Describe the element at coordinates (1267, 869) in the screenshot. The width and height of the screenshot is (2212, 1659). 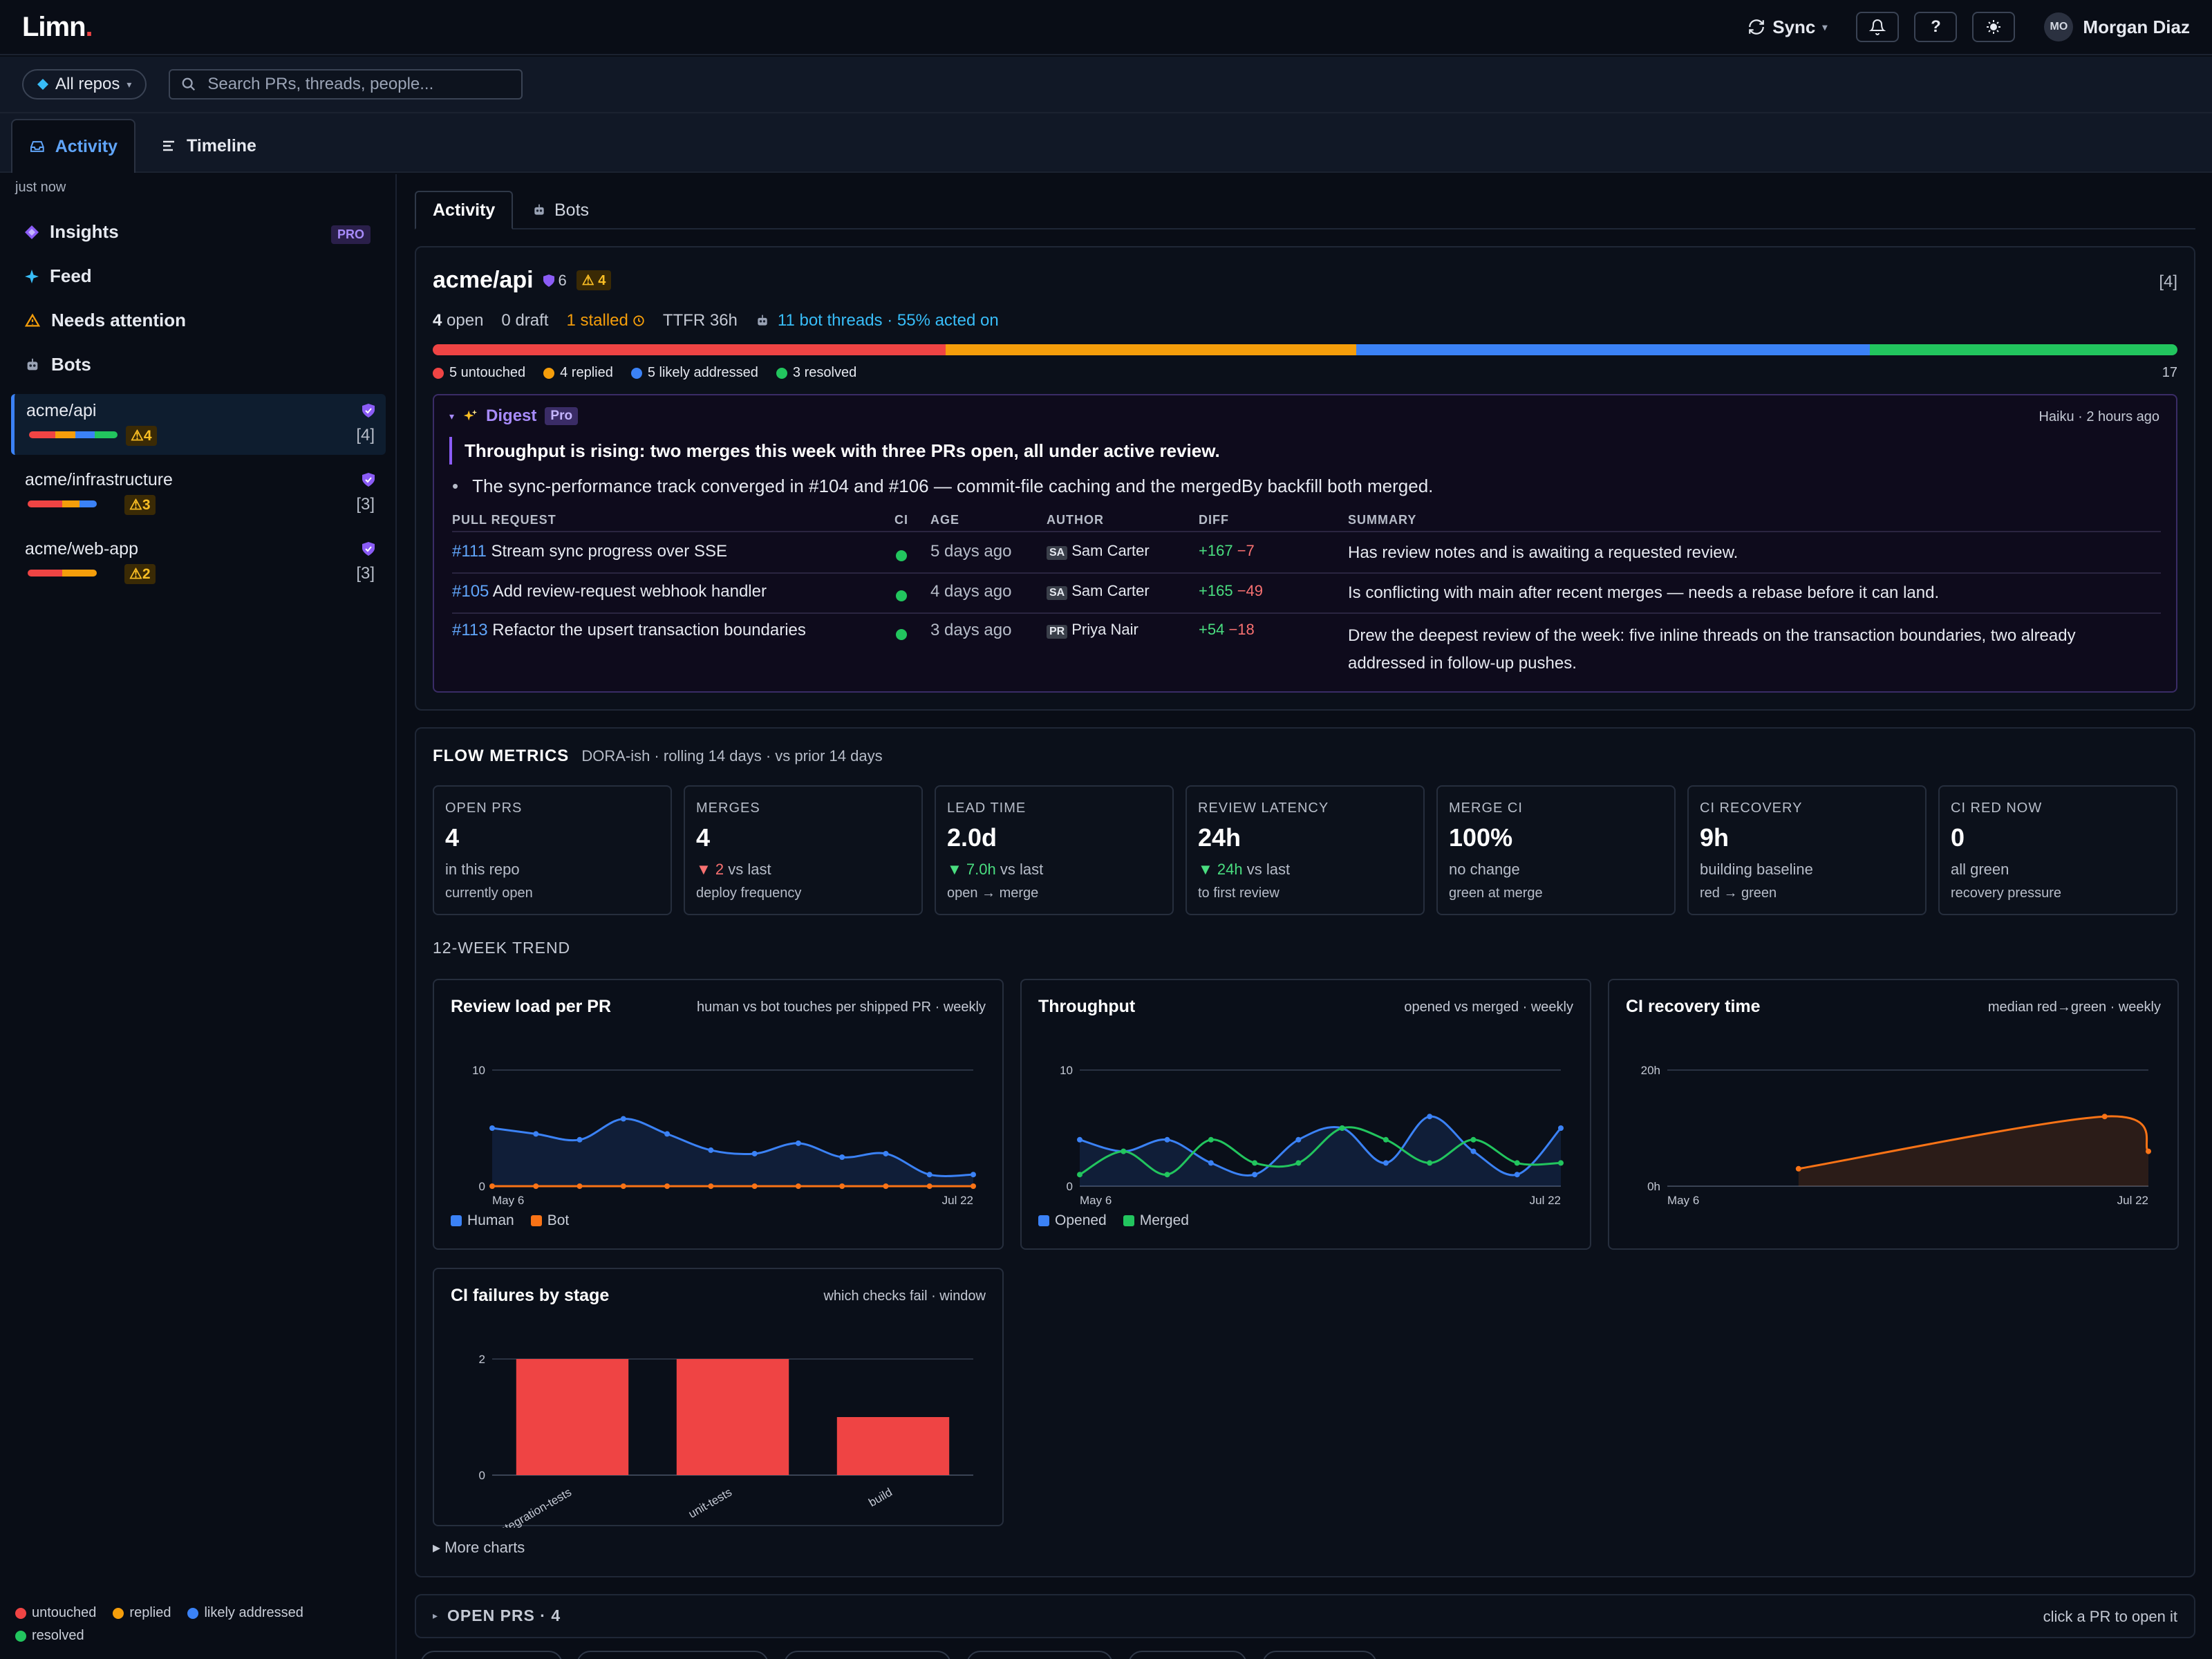
I see `metric-sub: vs last` at that location.